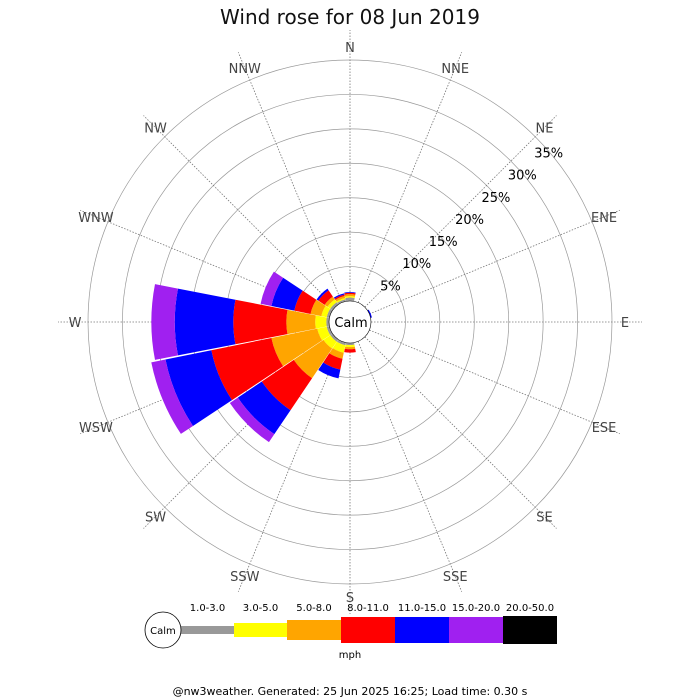 This screenshot has height=700, width=700. What do you see at coordinates (272, 289) in the screenshot?
I see `bar-wnw-15.0-20.0` at bounding box center [272, 289].